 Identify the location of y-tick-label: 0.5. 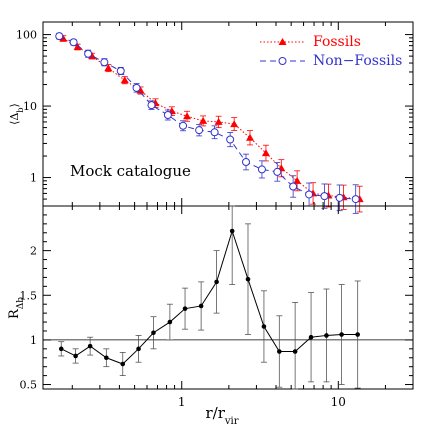
(29, 385).